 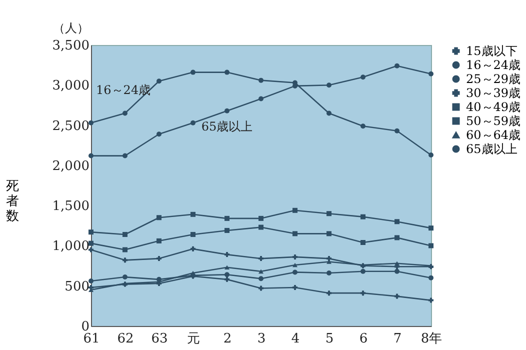 What do you see at coordinates (397, 339) in the screenshot?
I see `x-tick-label: 7` at bounding box center [397, 339].